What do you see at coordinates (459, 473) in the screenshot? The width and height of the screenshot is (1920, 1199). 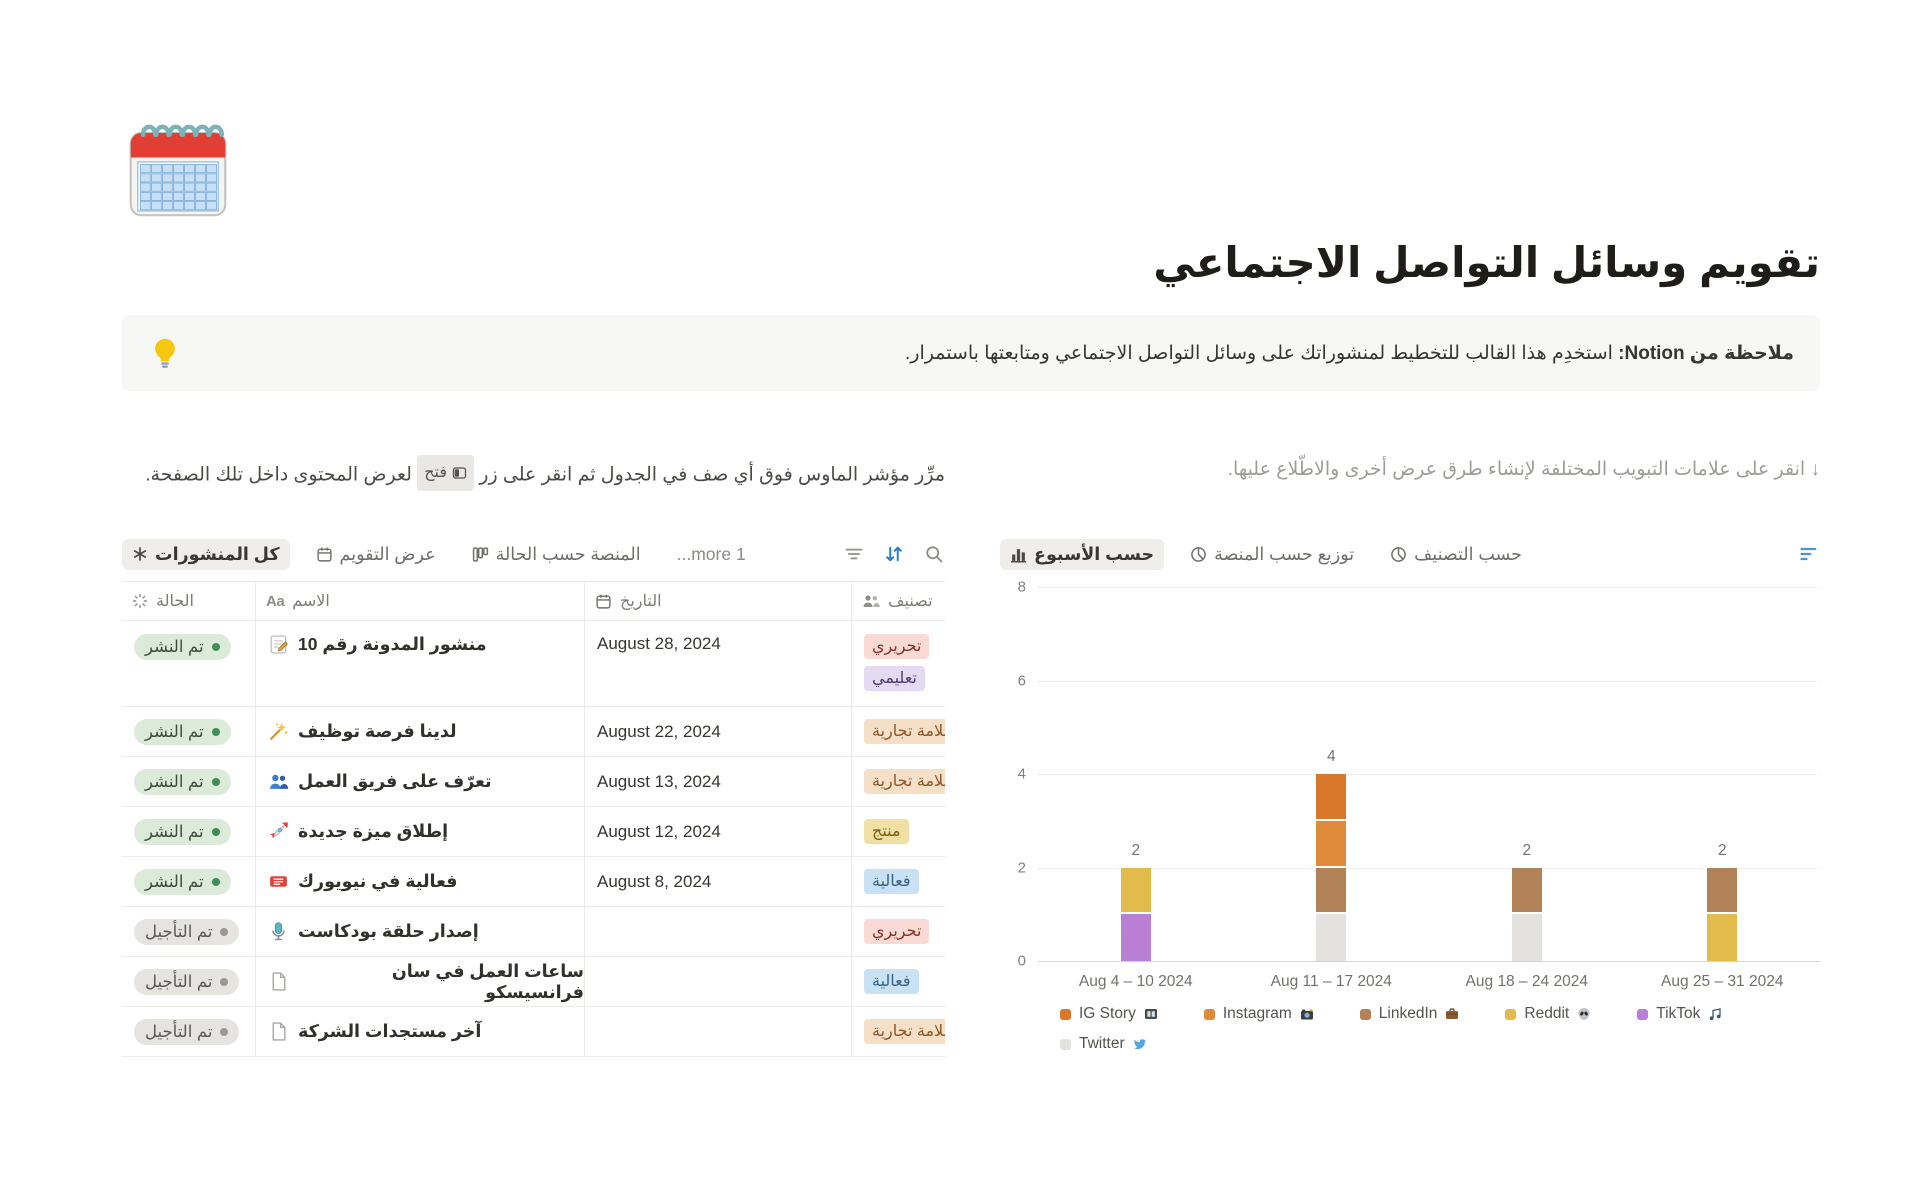 I see `side-peek-icon` at bounding box center [459, 473].